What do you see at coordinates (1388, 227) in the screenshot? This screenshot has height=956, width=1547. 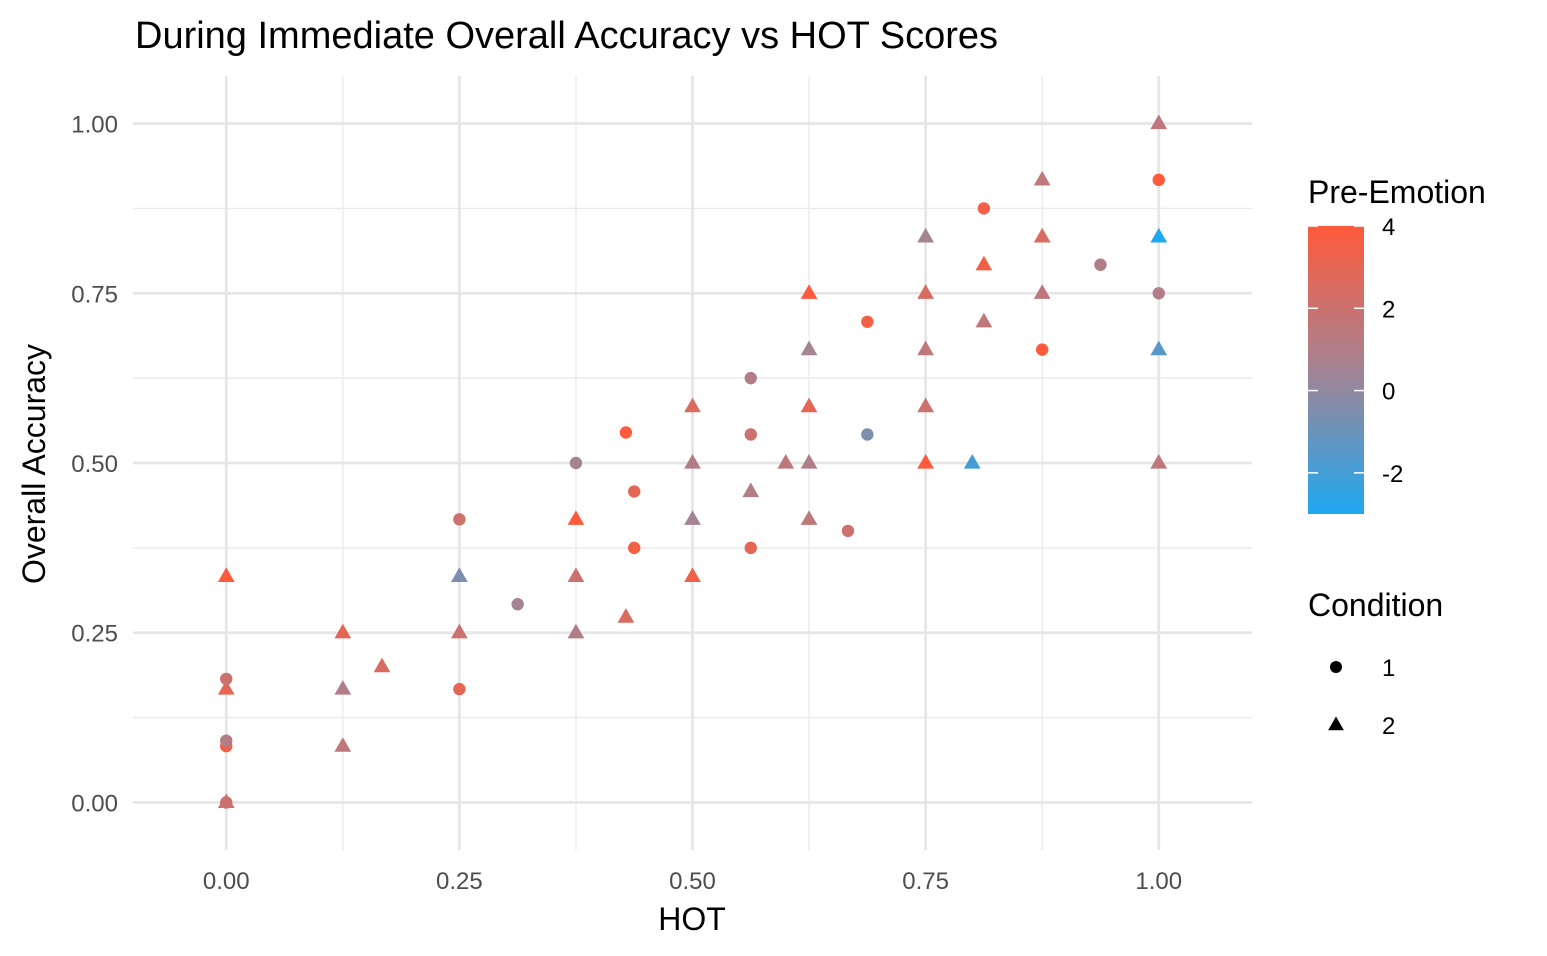 I see `color-bar-label: 4` at bounding box center [1388, 227].